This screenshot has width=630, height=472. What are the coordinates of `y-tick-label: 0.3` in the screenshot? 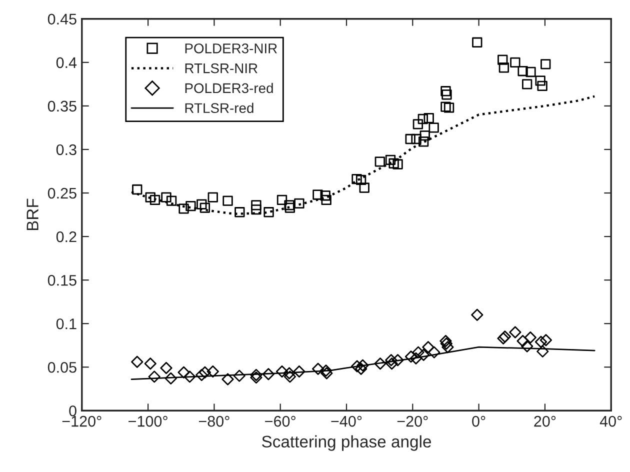 It's located at (66, 150).